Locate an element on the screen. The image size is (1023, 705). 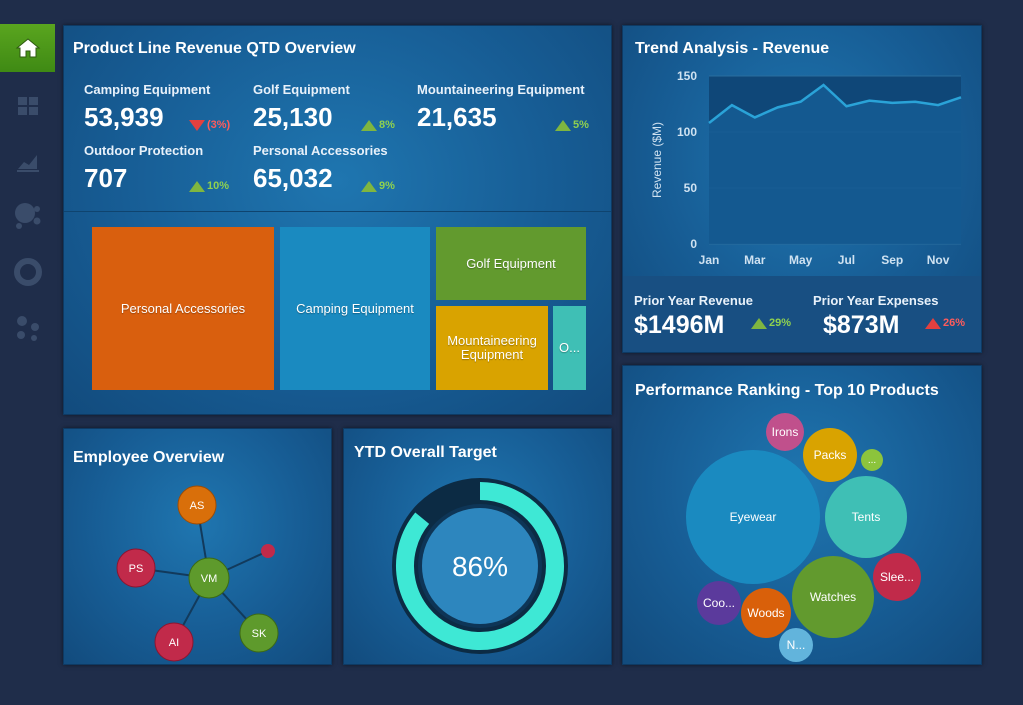
nav-home is located at coordinates (27, 48).